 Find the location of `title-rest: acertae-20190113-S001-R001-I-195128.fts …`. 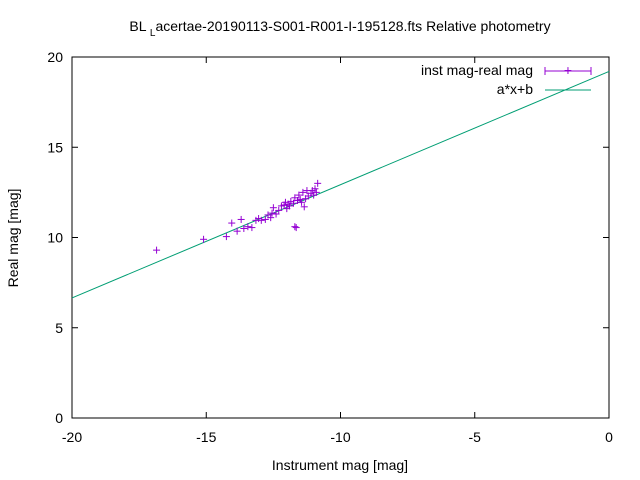

title-rest: acertae-20190113-S001-R001-I-195128.fts … is located at coordinates (352, 26).